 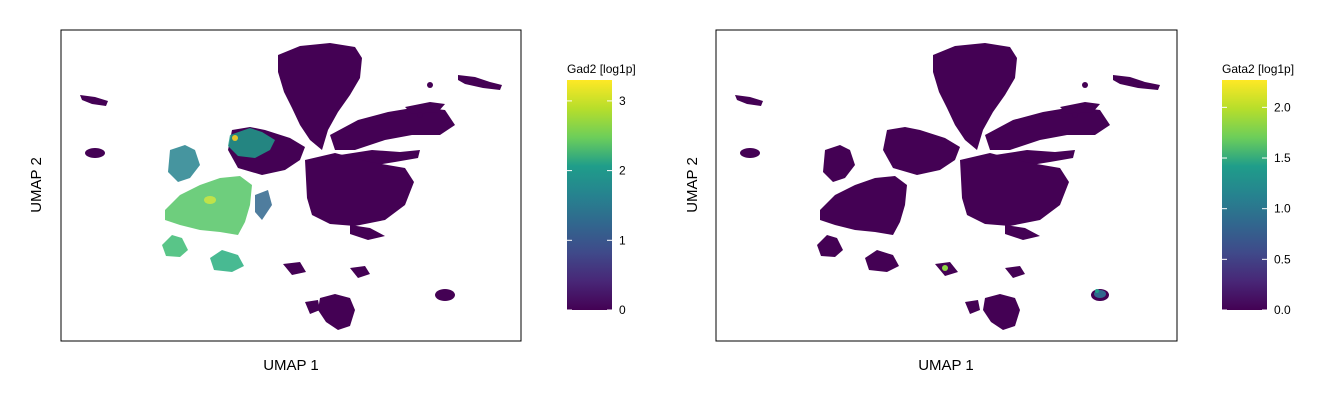 I want to click on cluster-lower-mid, so click(x=294, y=268).